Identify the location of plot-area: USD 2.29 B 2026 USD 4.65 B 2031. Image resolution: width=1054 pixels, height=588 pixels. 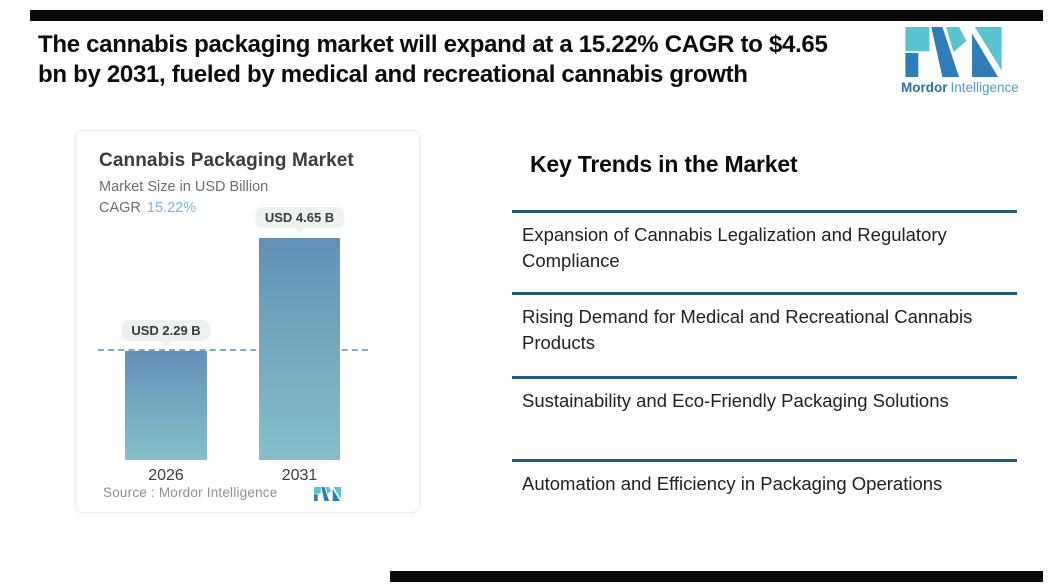
(233, 345).